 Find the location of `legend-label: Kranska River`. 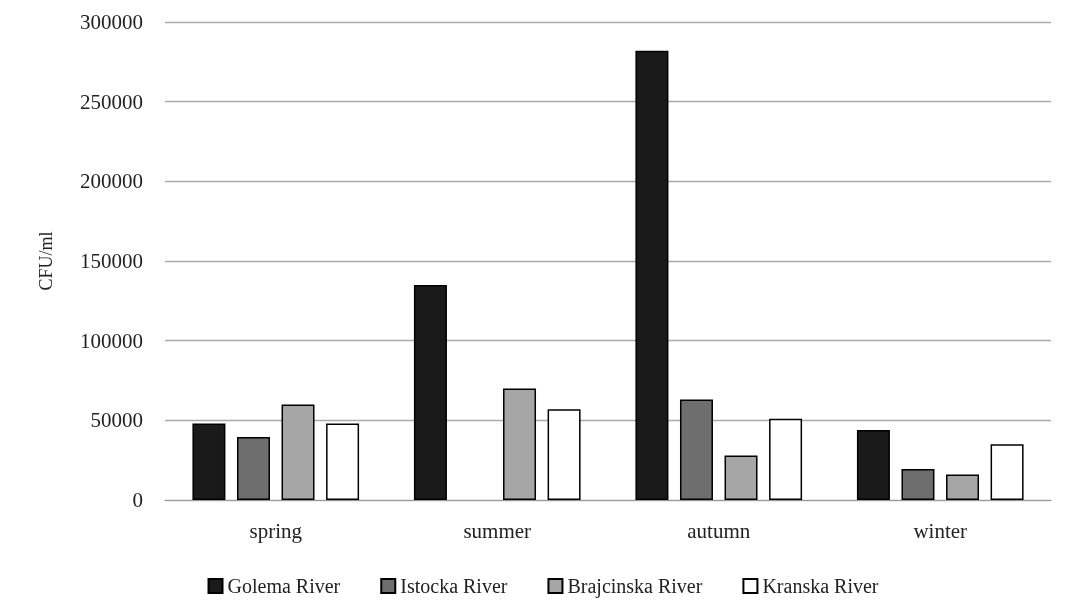

legend-label: Kranska River is located at coordinates (820, 586).